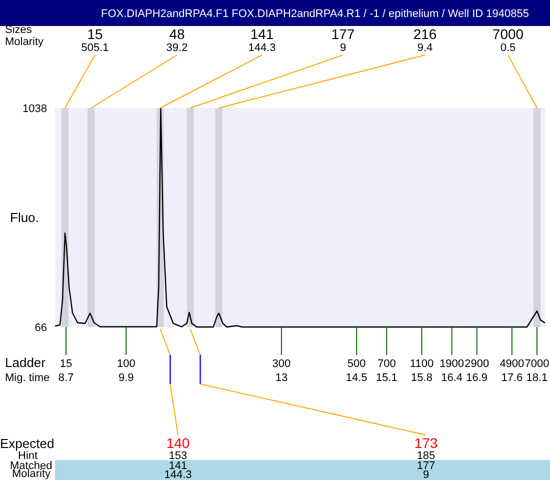  What do you see at coordinates (386, 364) in the screenshot?
I see `text: 700` at bounding box center [386, 364].